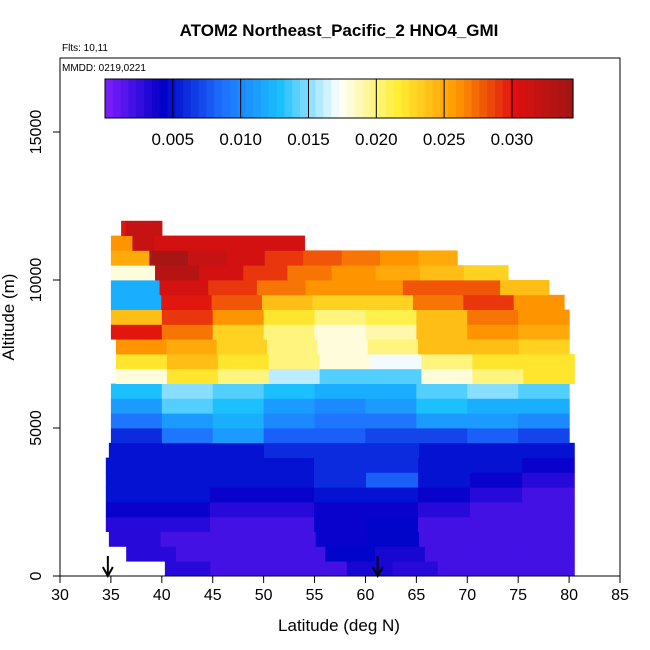  What do you see at coordinates (173, 139) in the screenshot?
I see `colorbar-tick-label: 0.005` at bounding box center [173, 139].